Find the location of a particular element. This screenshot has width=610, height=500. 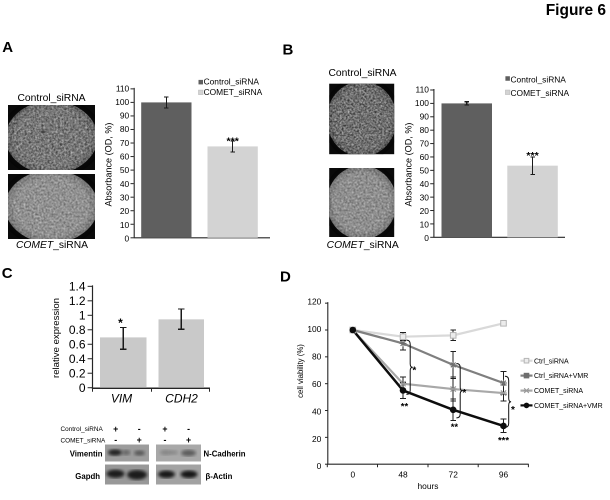

svg-text: 0.2 is located at coordinates (77, 374).